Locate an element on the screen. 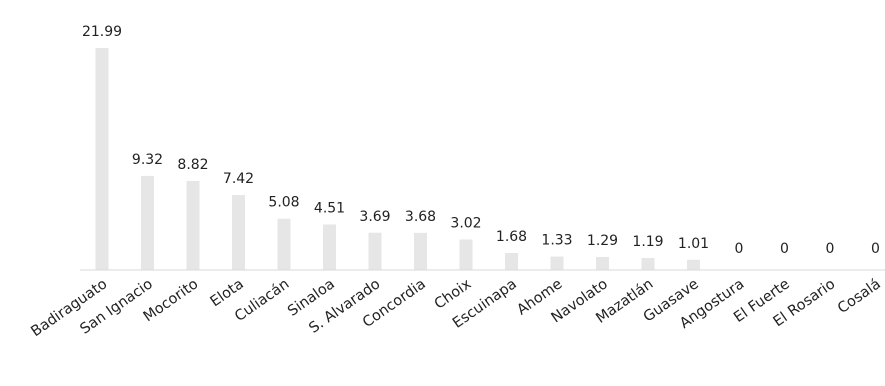 The width and height of the screenshot is (885, 386). data-label-cat-3: 7.42 is located at coordinates (238, 179).